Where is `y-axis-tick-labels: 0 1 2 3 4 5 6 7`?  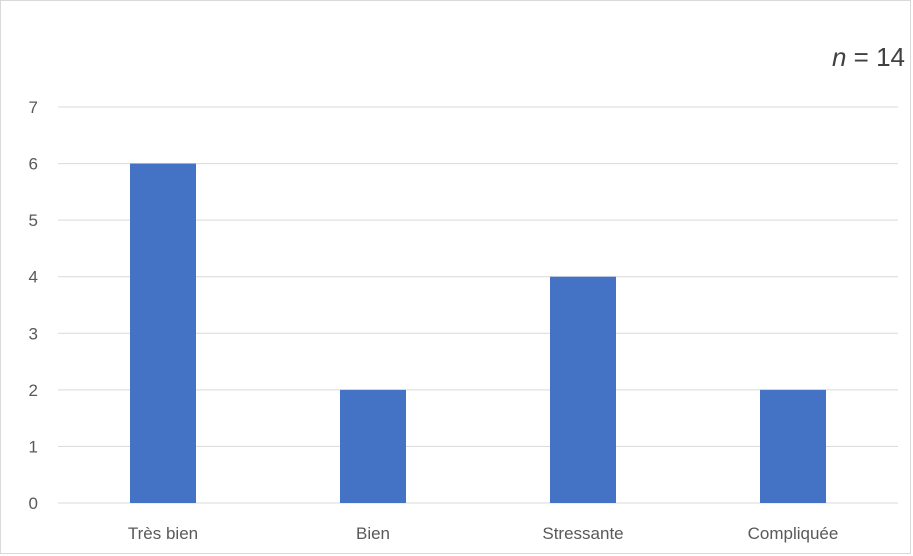 y-axis-tick-labels: 0 1 2 3 4 5 6 7 is located at coordinates (33, 305).